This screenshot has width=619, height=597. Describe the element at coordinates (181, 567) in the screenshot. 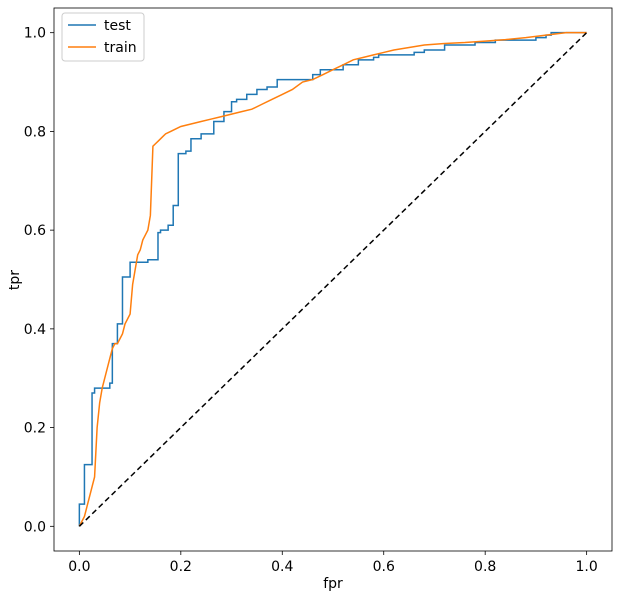

I see `x-tick-label: 0.2` at that location.